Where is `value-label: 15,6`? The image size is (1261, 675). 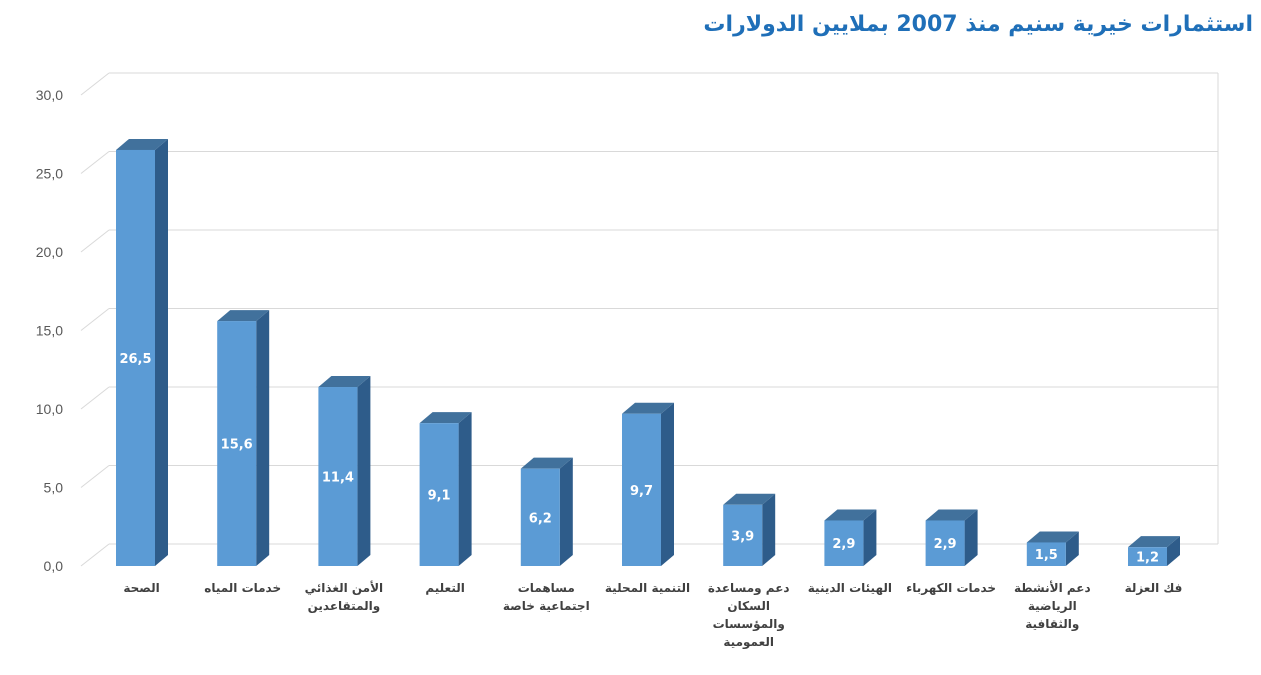 value-label: 15,6 is located at coordinates (237, 445).